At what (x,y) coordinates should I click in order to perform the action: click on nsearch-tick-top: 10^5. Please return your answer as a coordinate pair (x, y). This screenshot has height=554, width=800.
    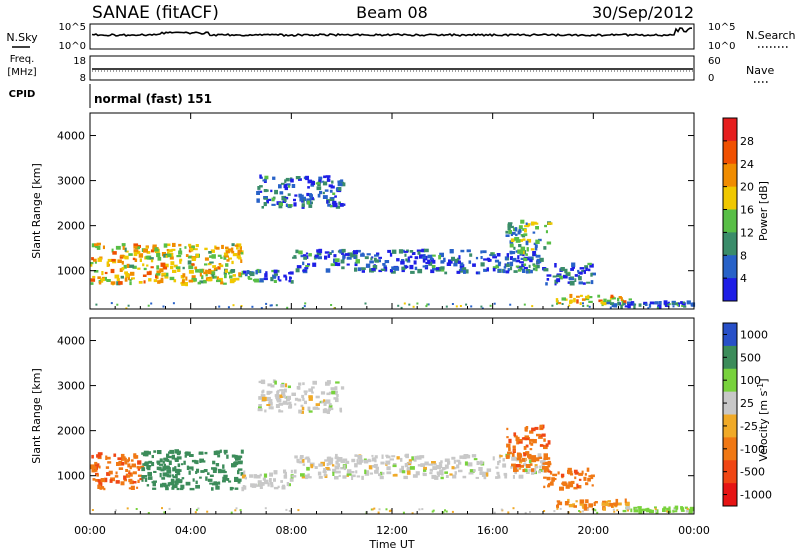
    Looking at the image, I should click on (721, 27).